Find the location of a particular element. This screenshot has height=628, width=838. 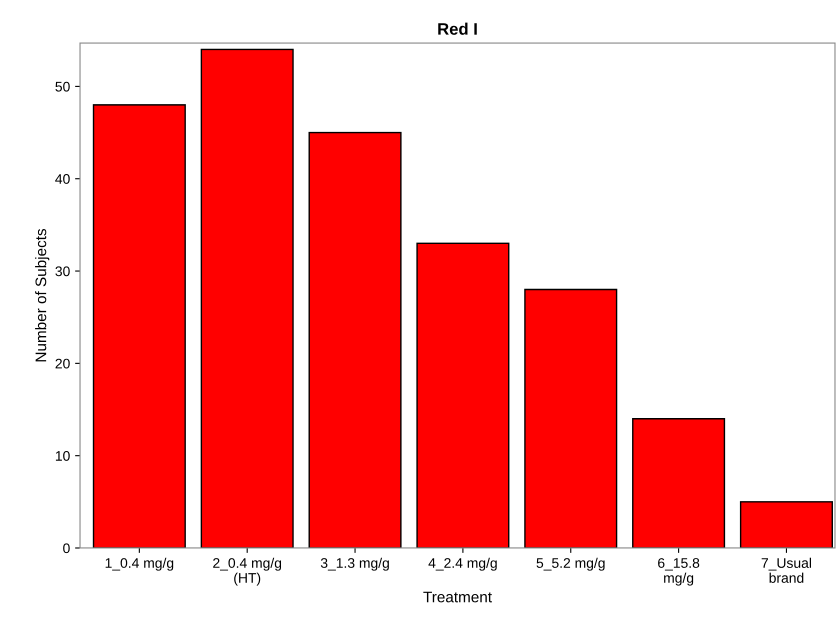

y-tick-label: 50 is located at coordinates (62, 87).